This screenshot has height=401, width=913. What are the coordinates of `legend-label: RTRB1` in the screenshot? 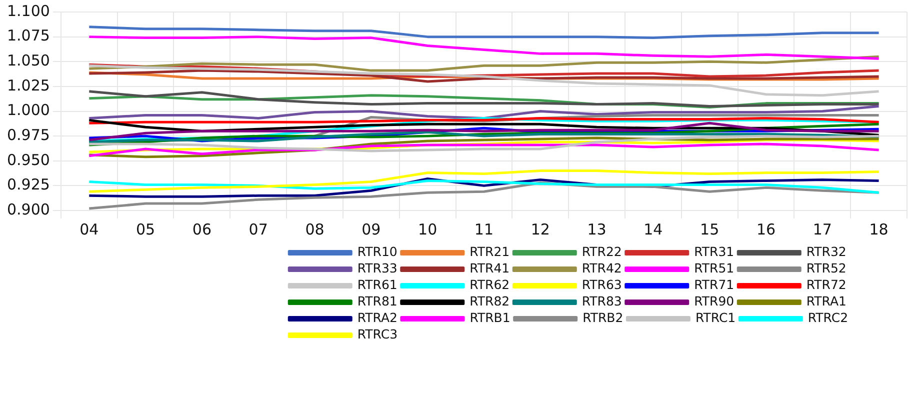 It's located at (490, 317).